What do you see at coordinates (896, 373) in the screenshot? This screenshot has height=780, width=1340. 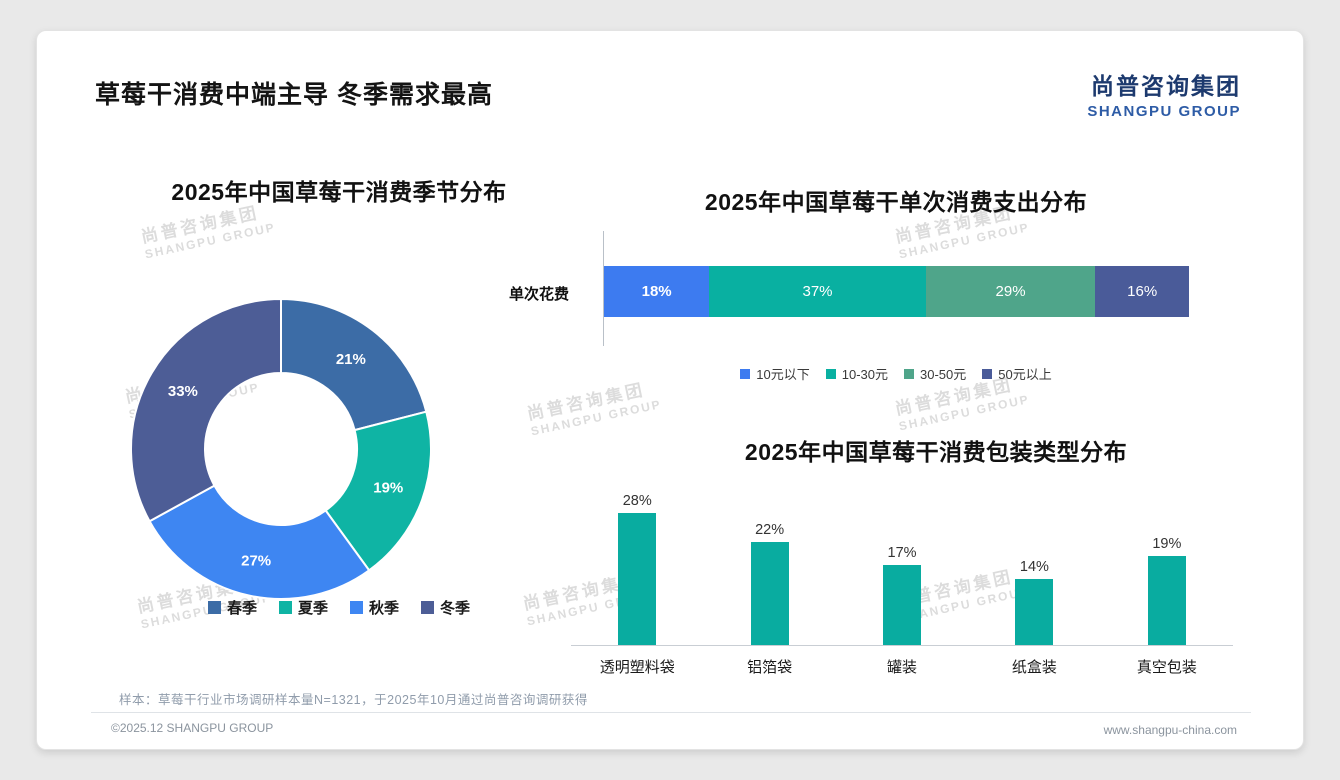 I see `stacked-legend: 10元以下 10-30元 30-50元 50元以上` at bounding box center [896, 373].